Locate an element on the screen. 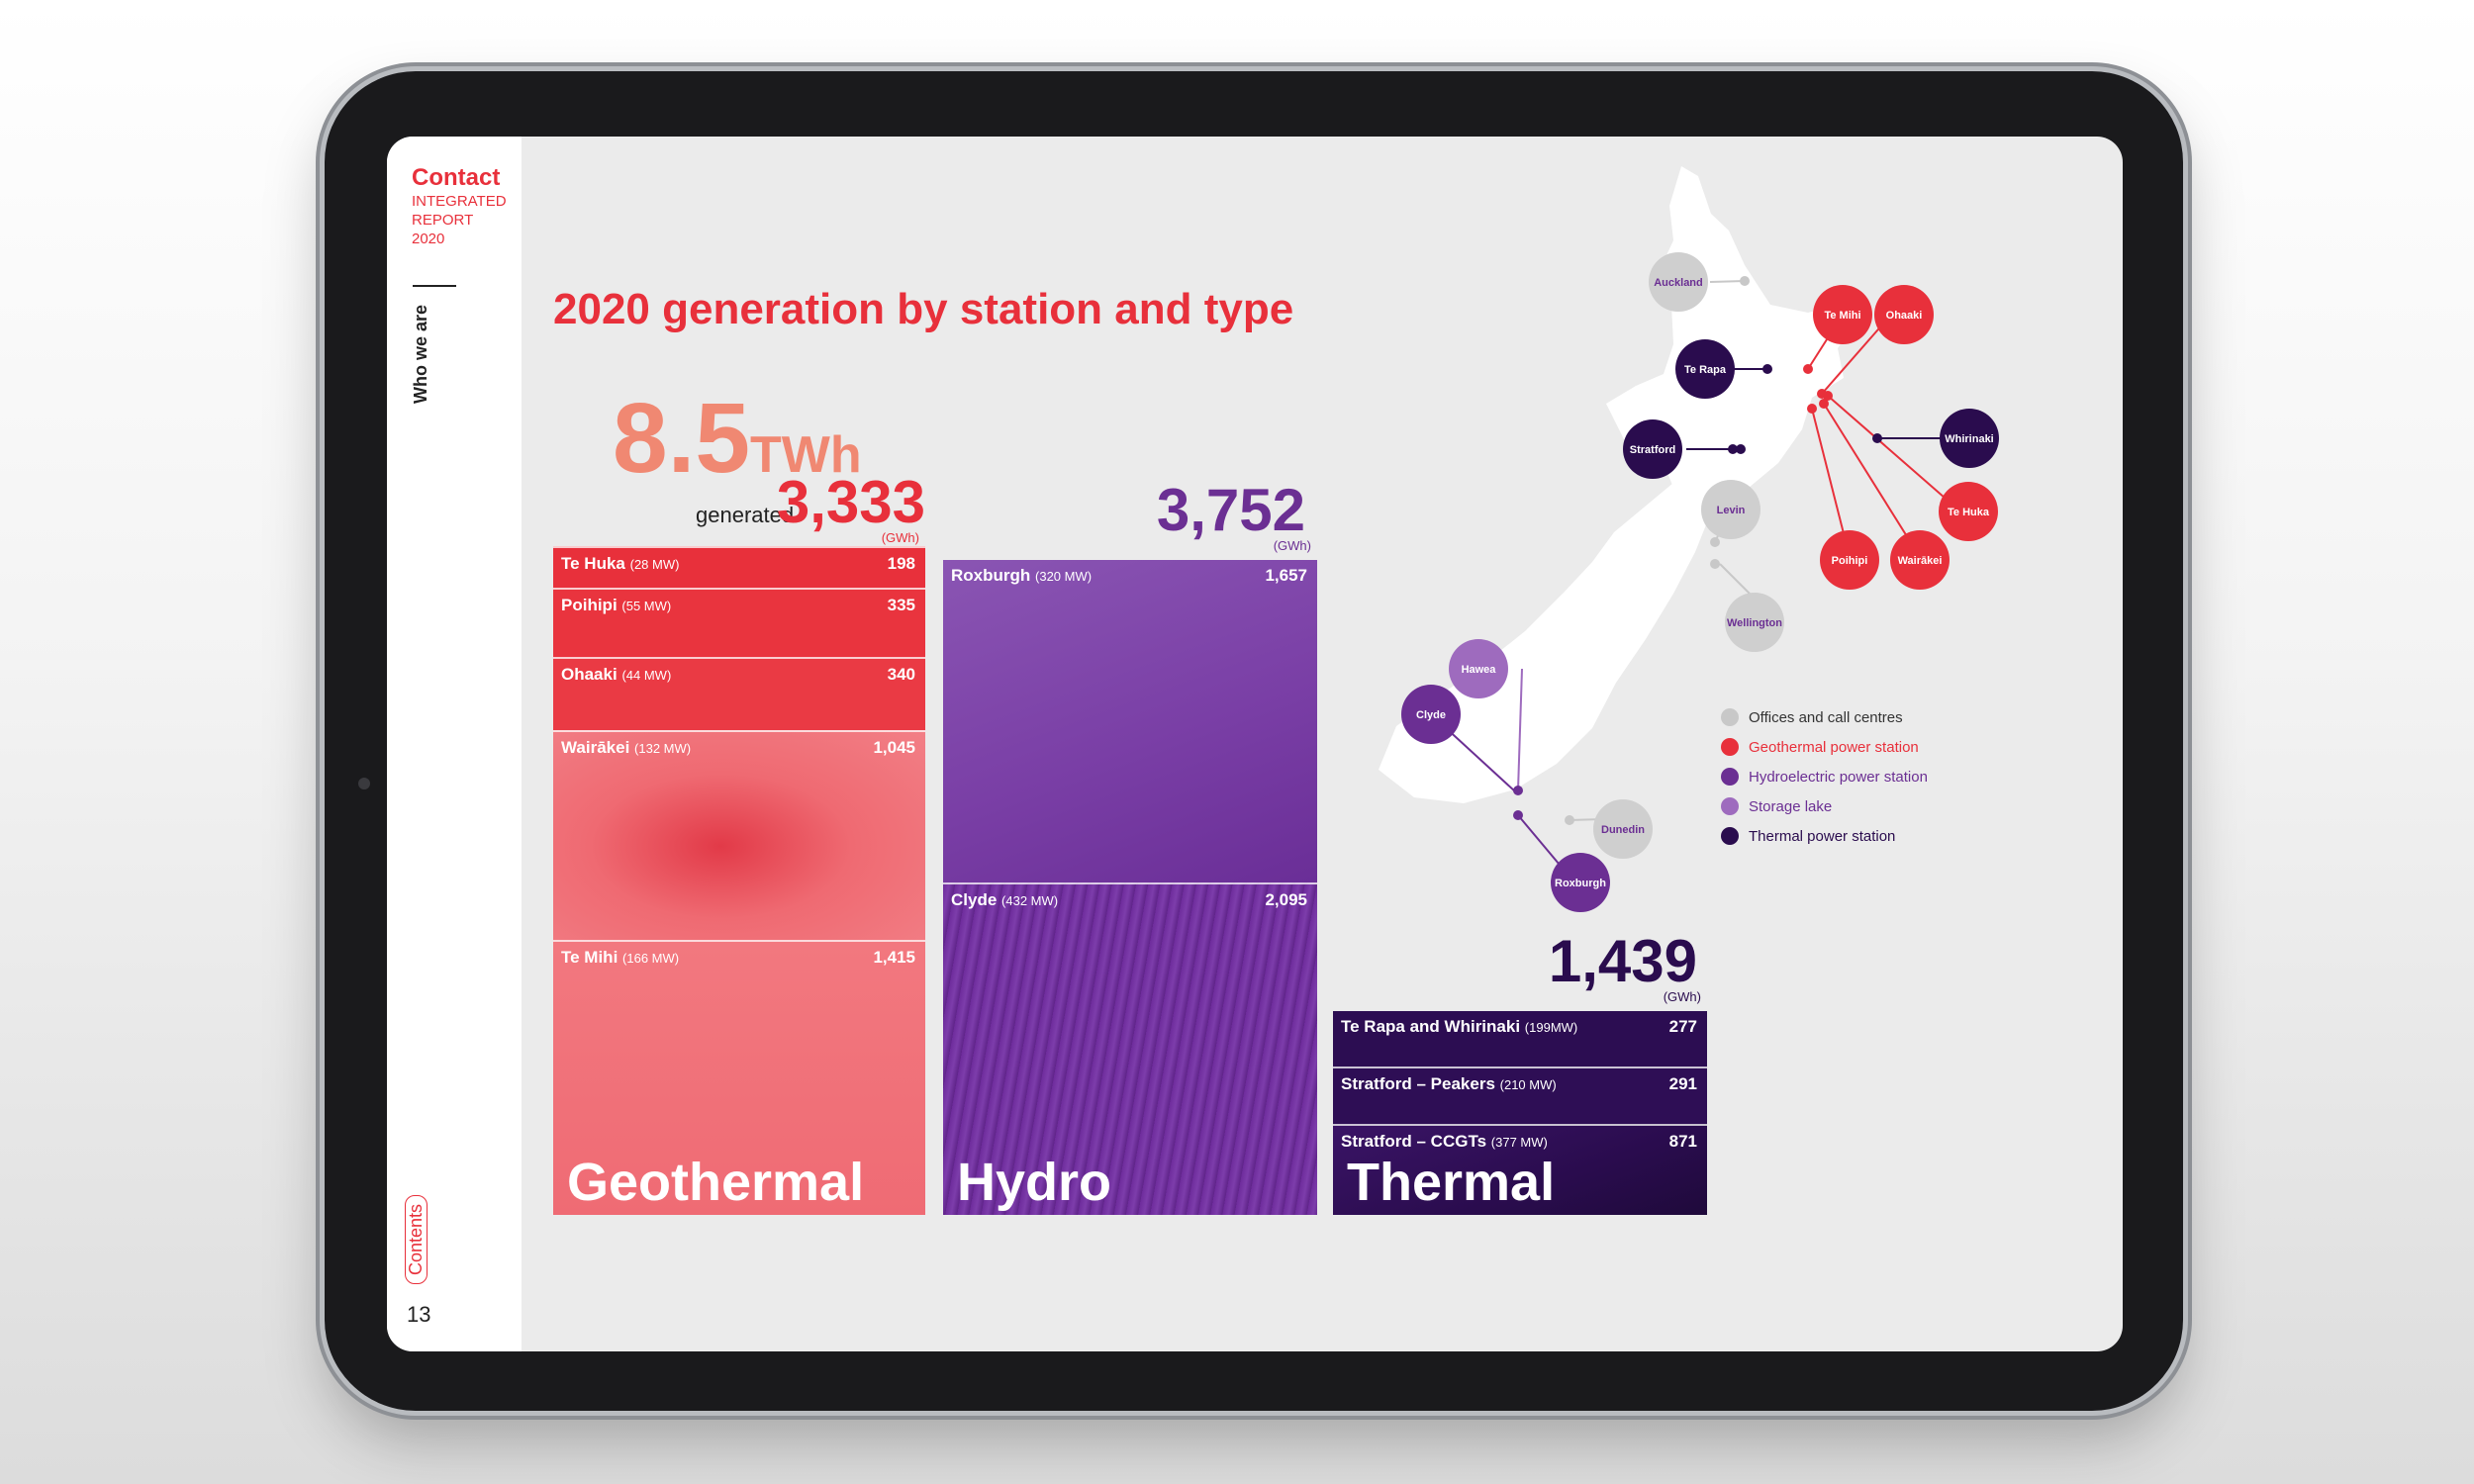 The width and height of the screenshot is (2474, 1484). station-value: 291 is located at coordinates (1683, 1083).